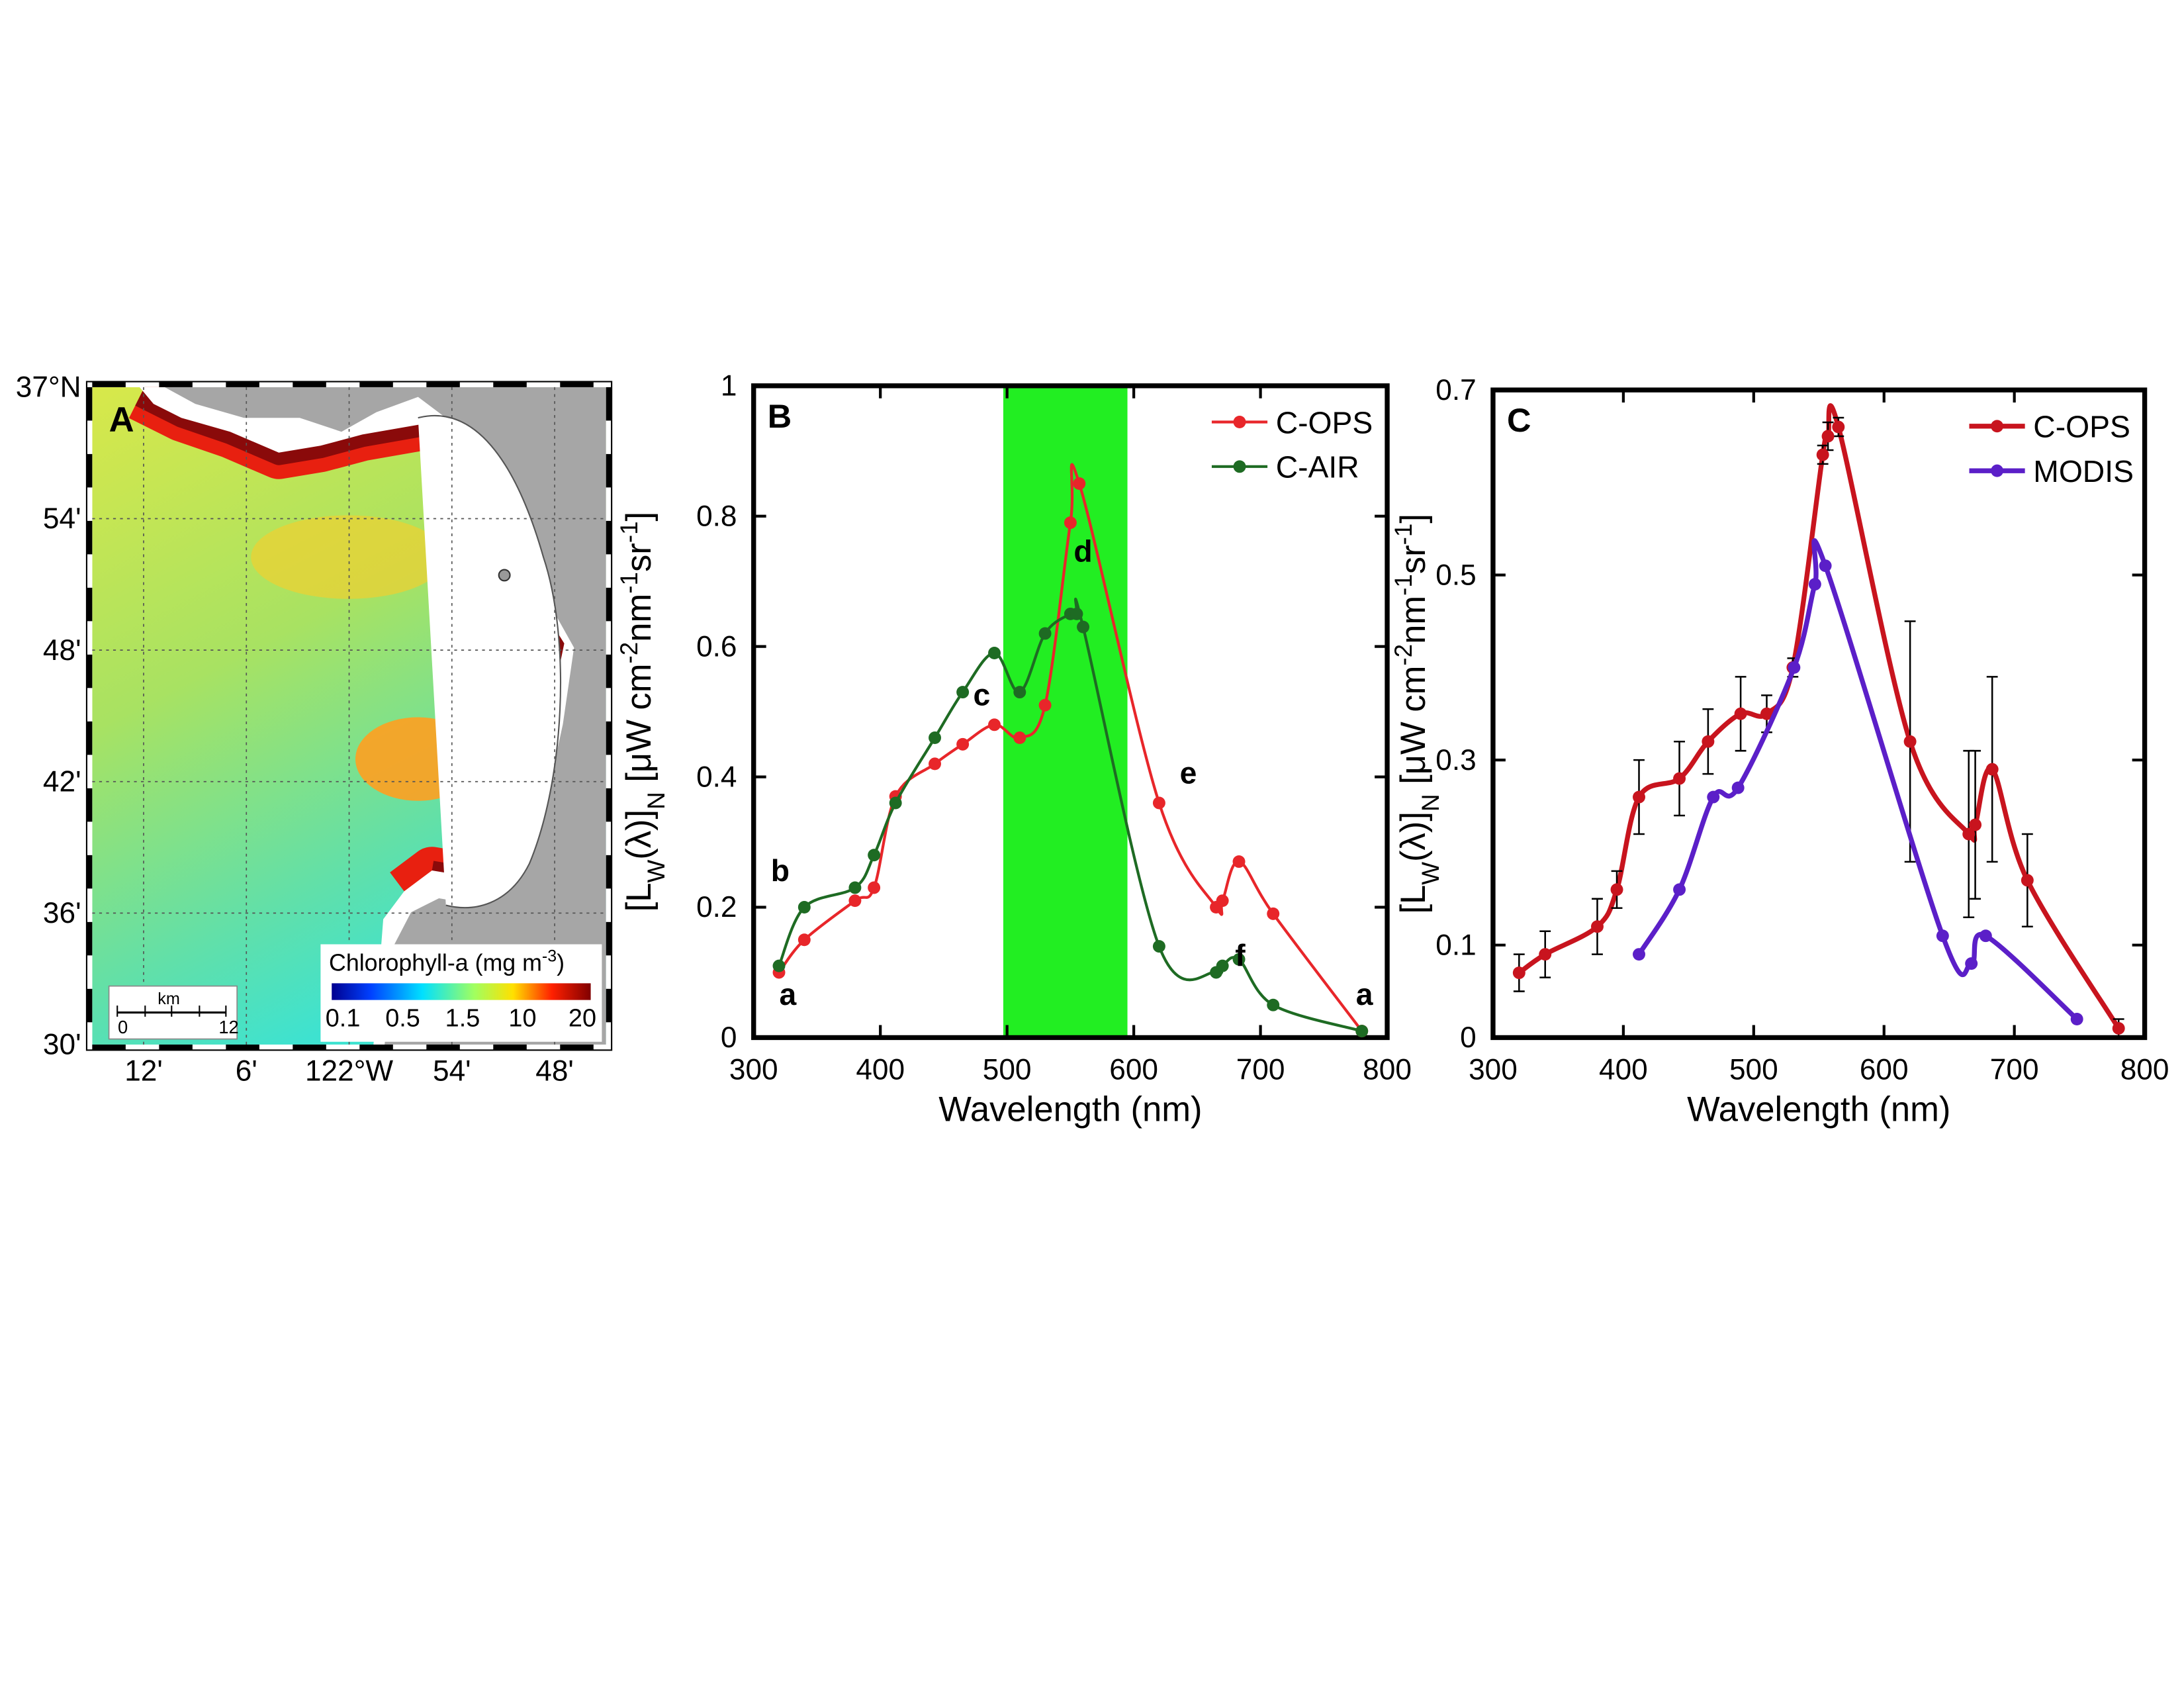 The width and height of the screenshot is (2184, 1688). Describe the element at coordinates (461, 991) in the screenshot. I see `colorbar` at that location.